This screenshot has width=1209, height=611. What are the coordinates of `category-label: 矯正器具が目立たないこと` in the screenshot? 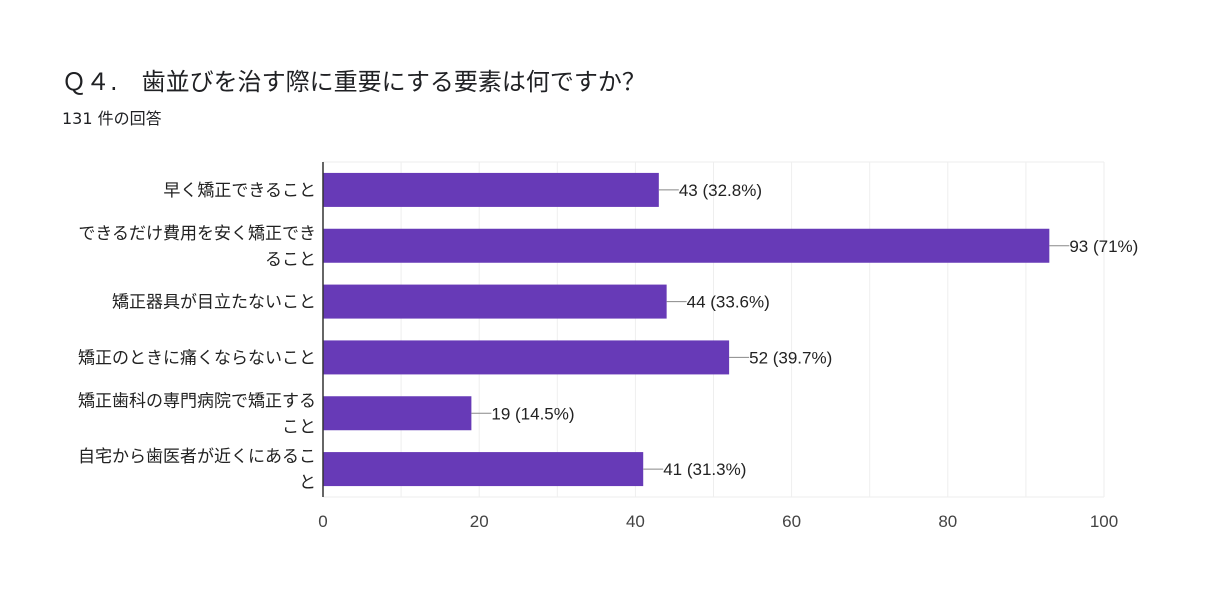 It's located at (214, 303).